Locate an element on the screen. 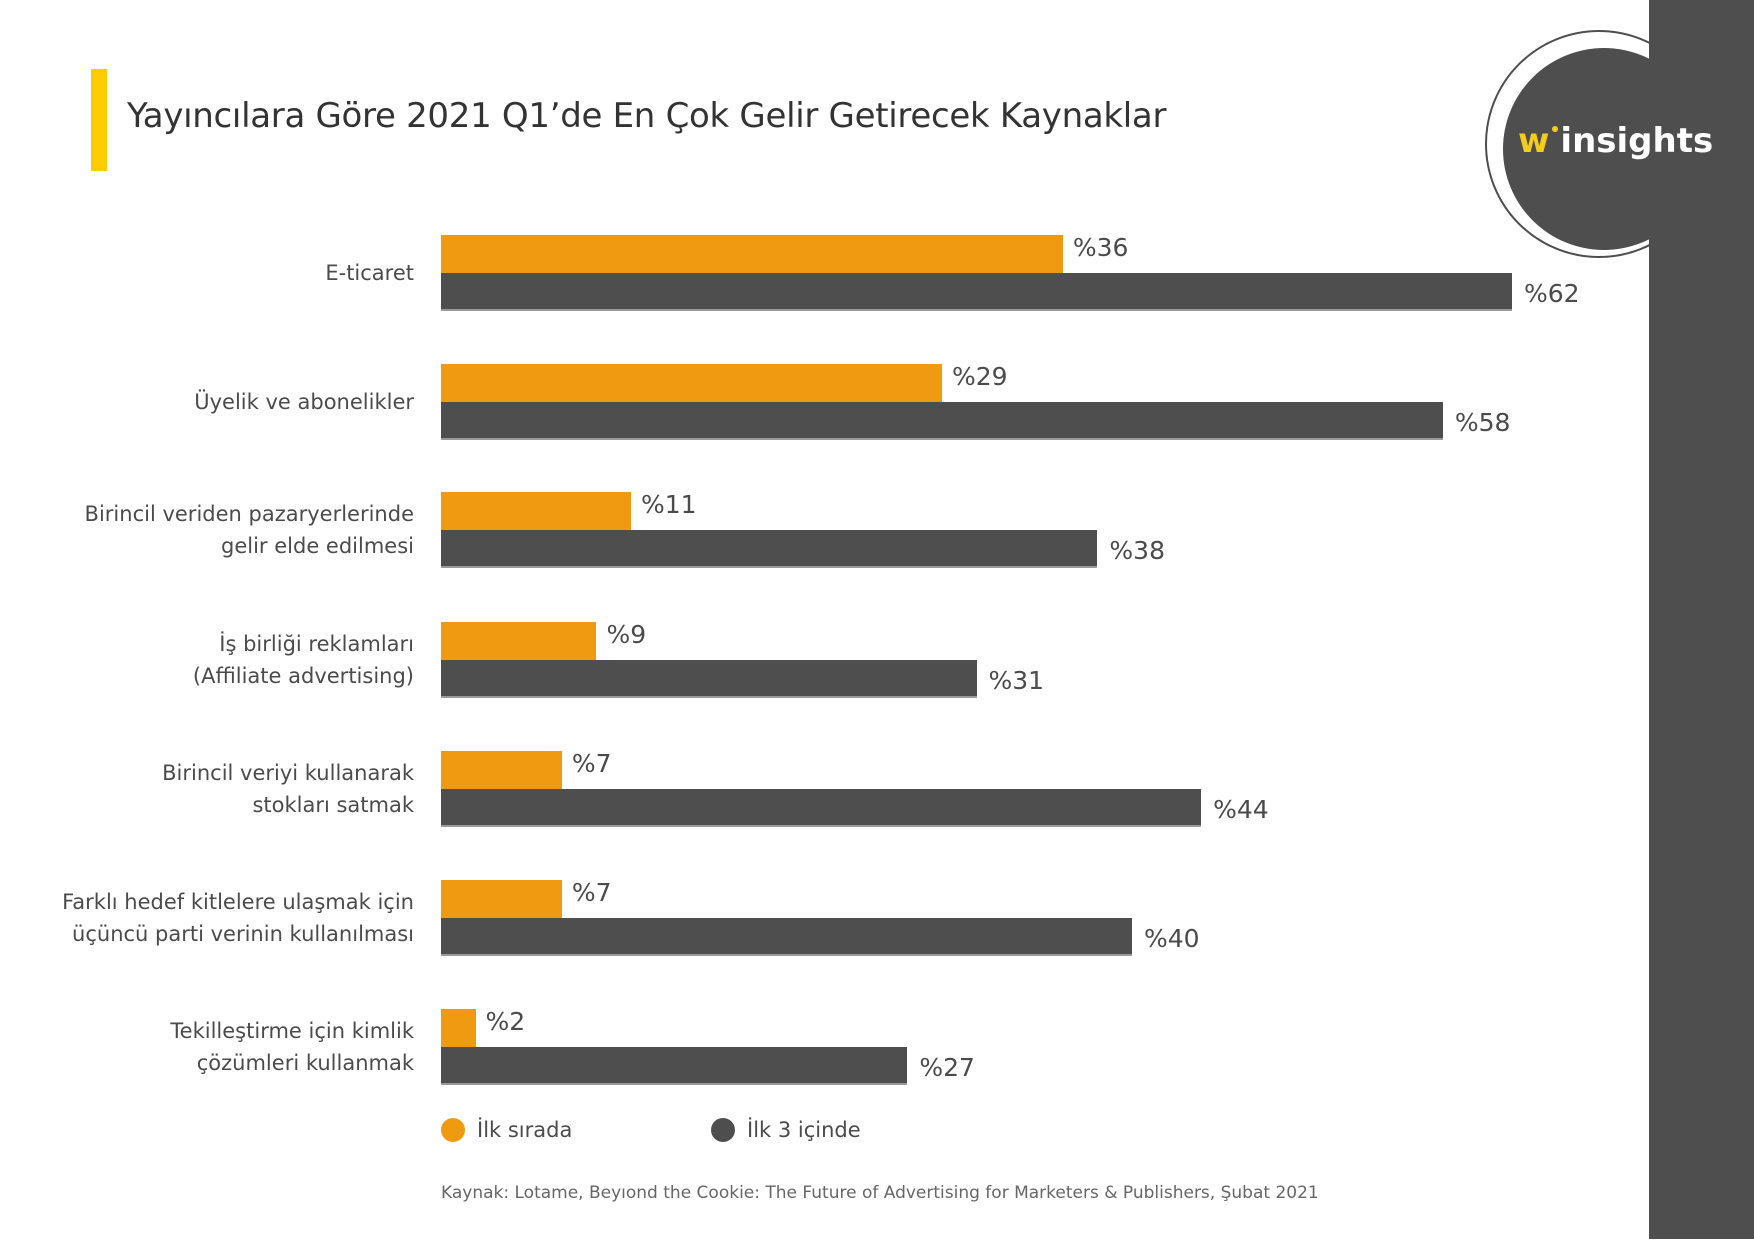 This screenshot has width=1754, height=1241. category-label-line: E-ticaret is located at coordinates (369, 273).